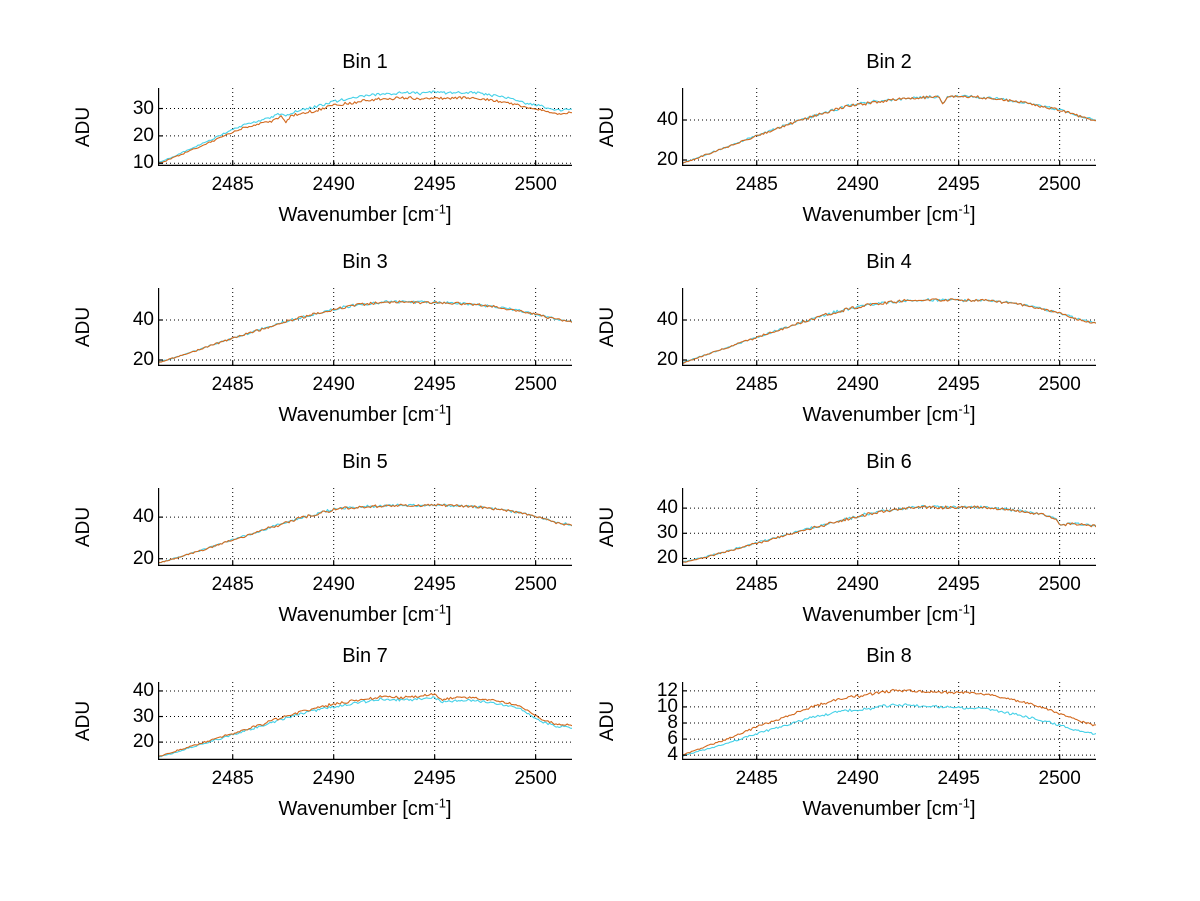  What do you see at coordinates (889, 656) in the screenshot?
I see `panel-title: Bin 8` at bounding box center [889, 656].